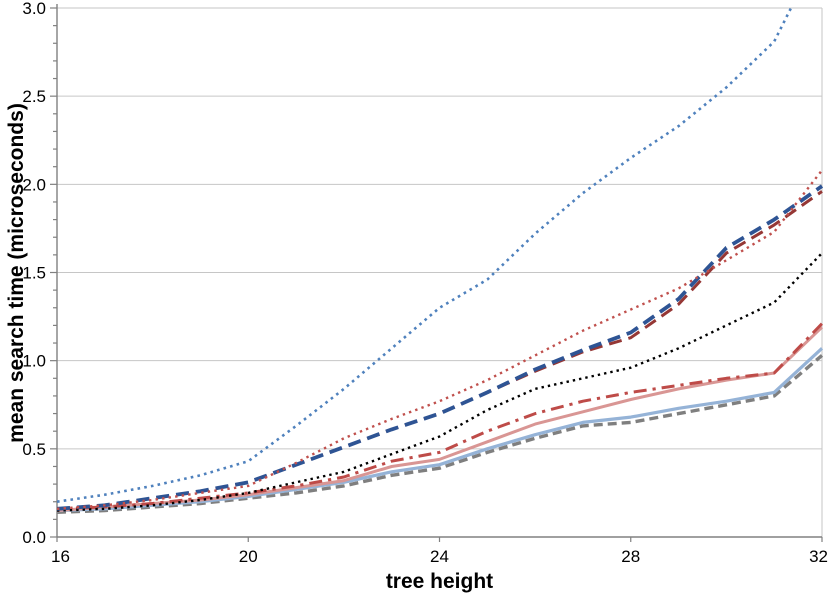 The width and height of the screenshot is (830, 602). I want to click on x-axis-title: tree height, so click(439, 581).